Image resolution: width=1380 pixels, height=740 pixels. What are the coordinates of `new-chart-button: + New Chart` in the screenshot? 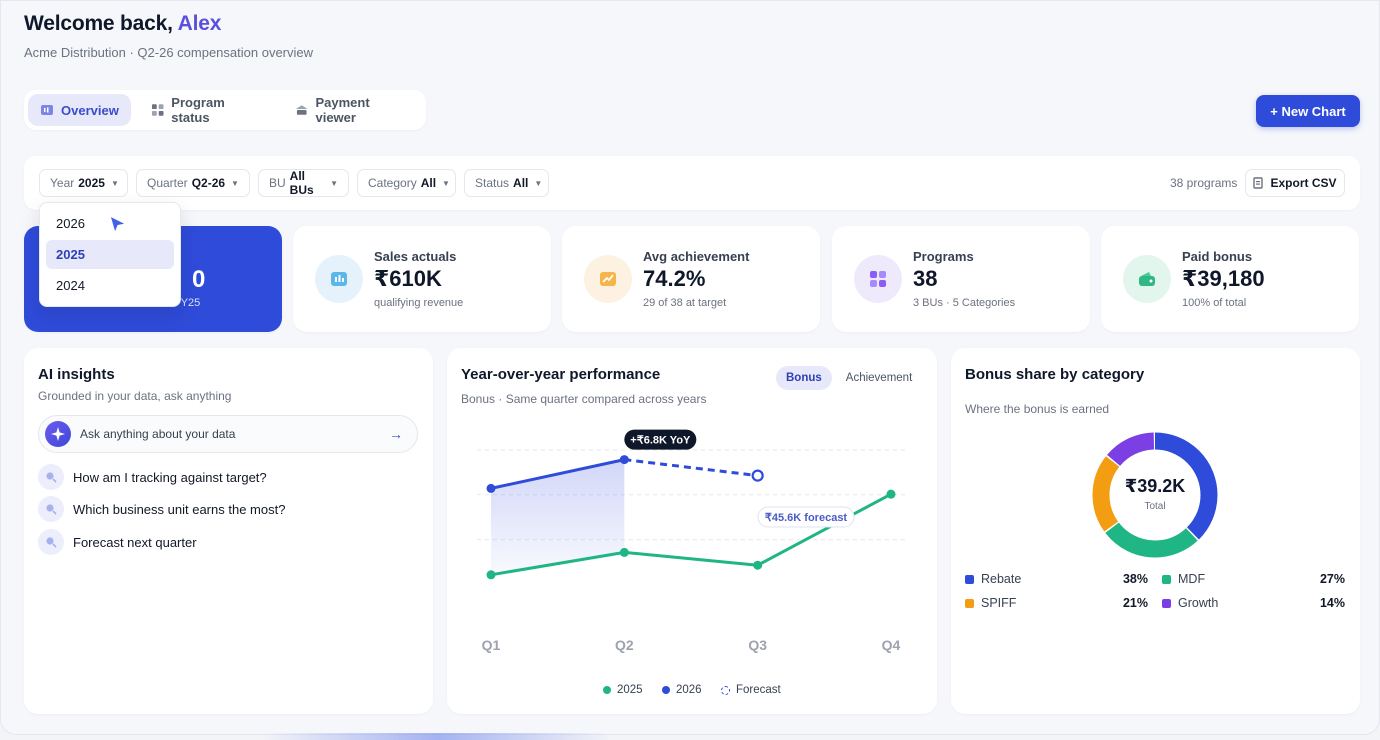 It's located at (1308, 111).